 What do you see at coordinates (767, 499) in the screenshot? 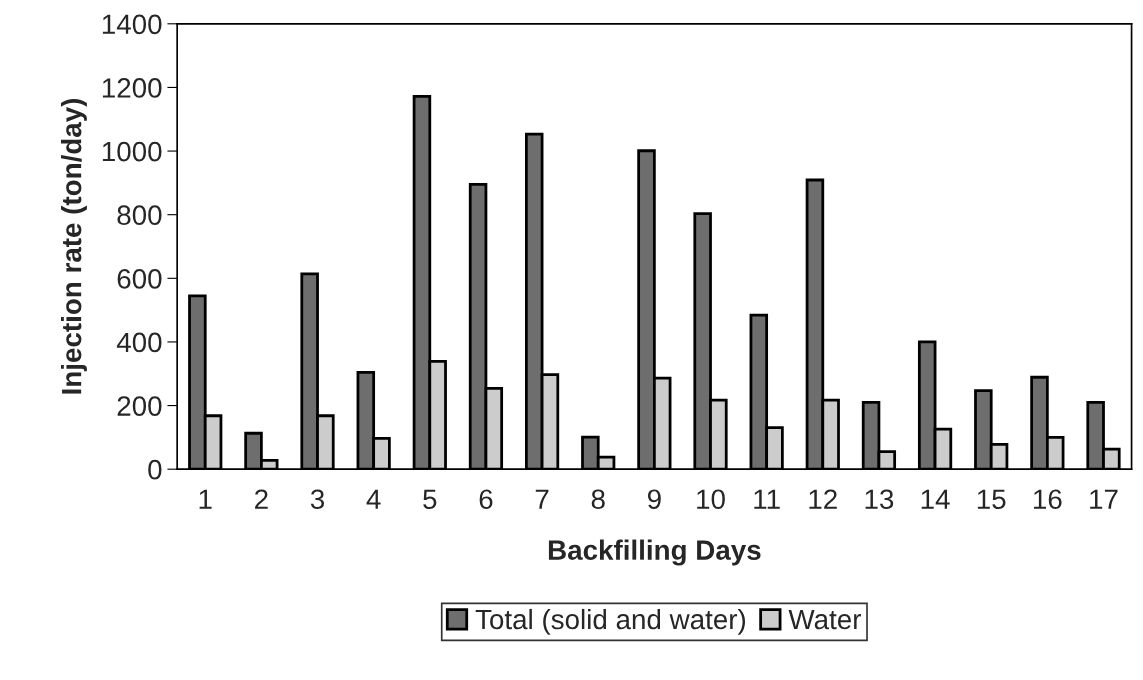
I see `x-tick-label: 11` at bounding box center [767, 499].